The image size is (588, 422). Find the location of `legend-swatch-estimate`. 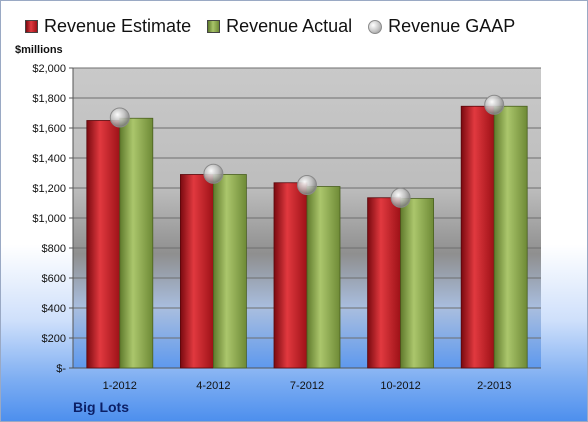

legend-swatch-estimate is located at coordinates (31, 26).